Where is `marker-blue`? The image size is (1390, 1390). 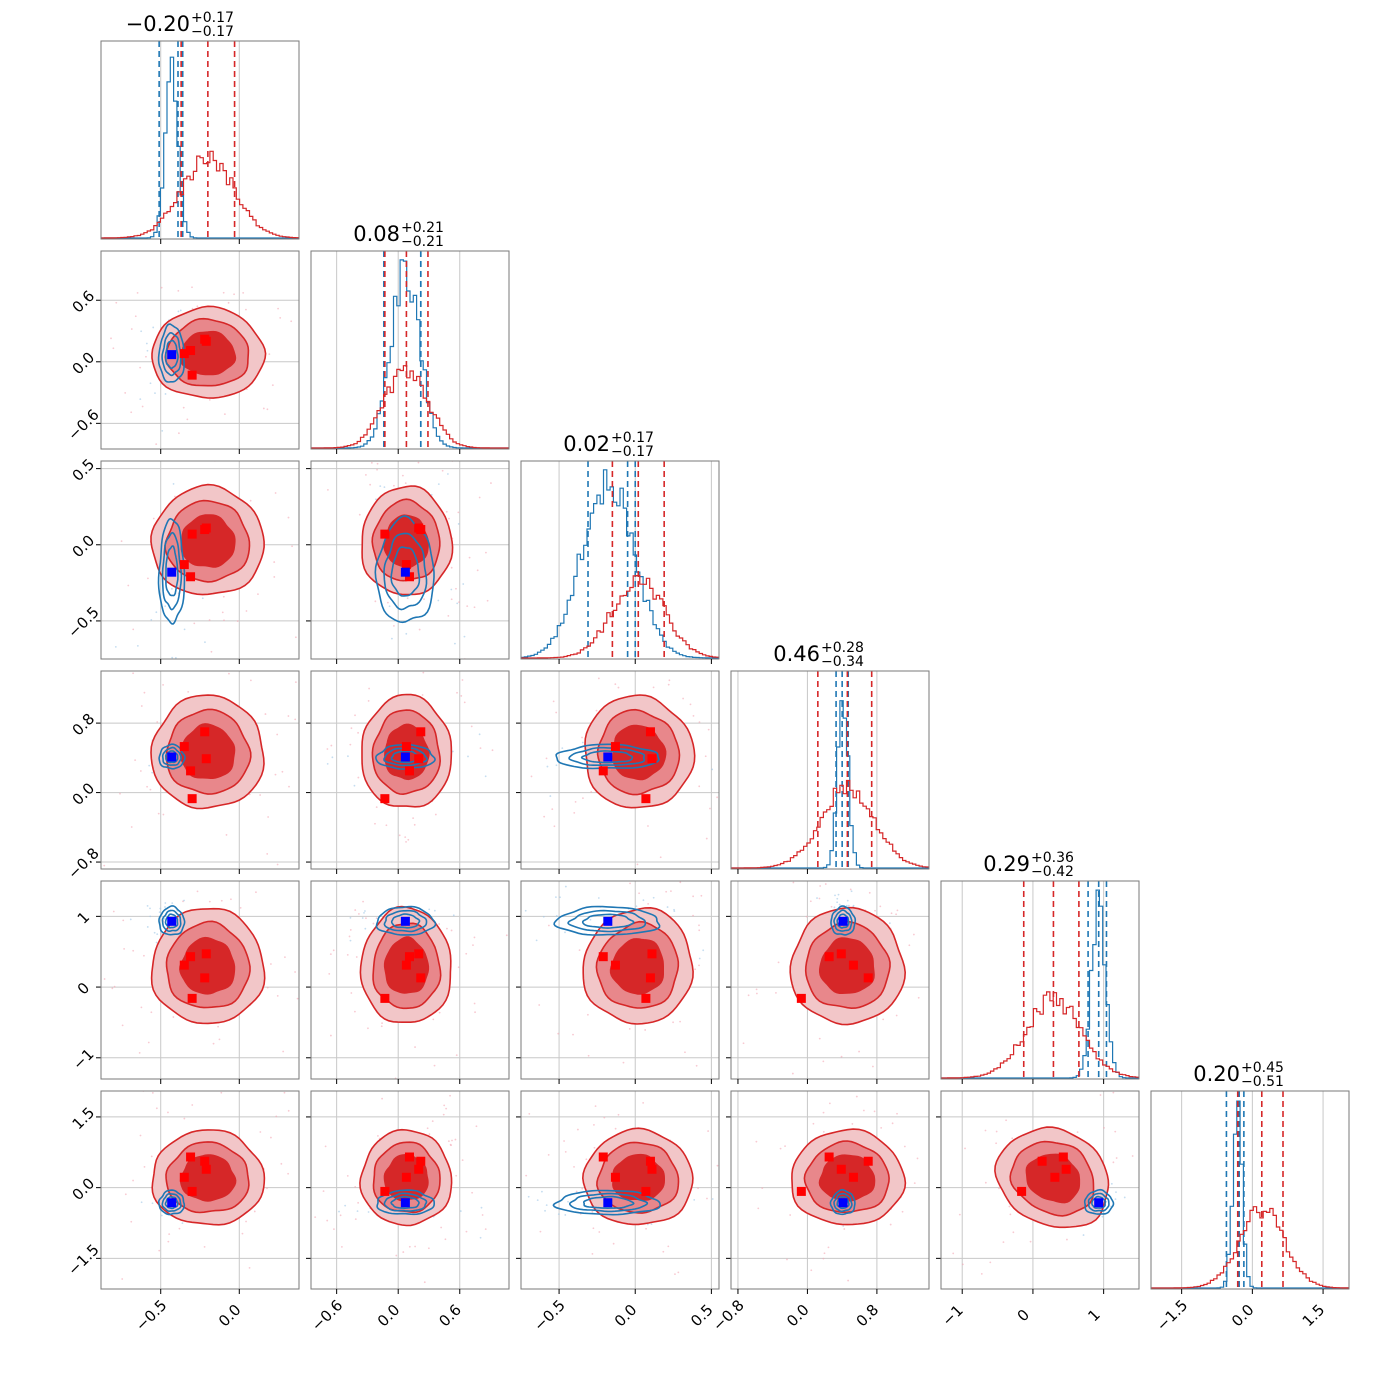
marker-blue is located at coordinates (405, 572).